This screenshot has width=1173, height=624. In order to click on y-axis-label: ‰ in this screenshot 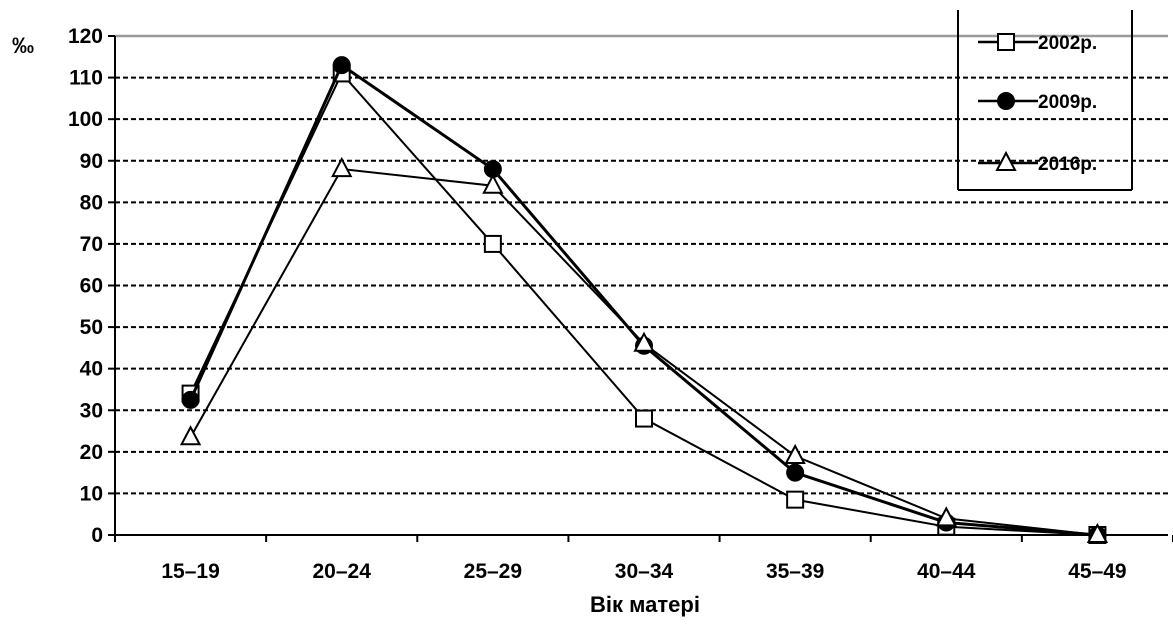, I will do `click(23, 45)`.